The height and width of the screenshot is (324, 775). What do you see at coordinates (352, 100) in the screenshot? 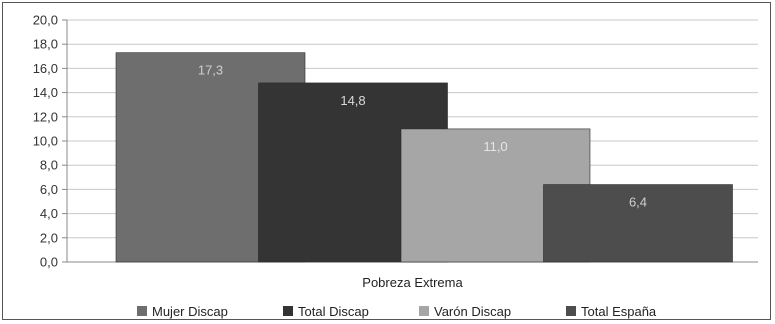
I see `data-label: 14,8` at bounding box center [352, 100].